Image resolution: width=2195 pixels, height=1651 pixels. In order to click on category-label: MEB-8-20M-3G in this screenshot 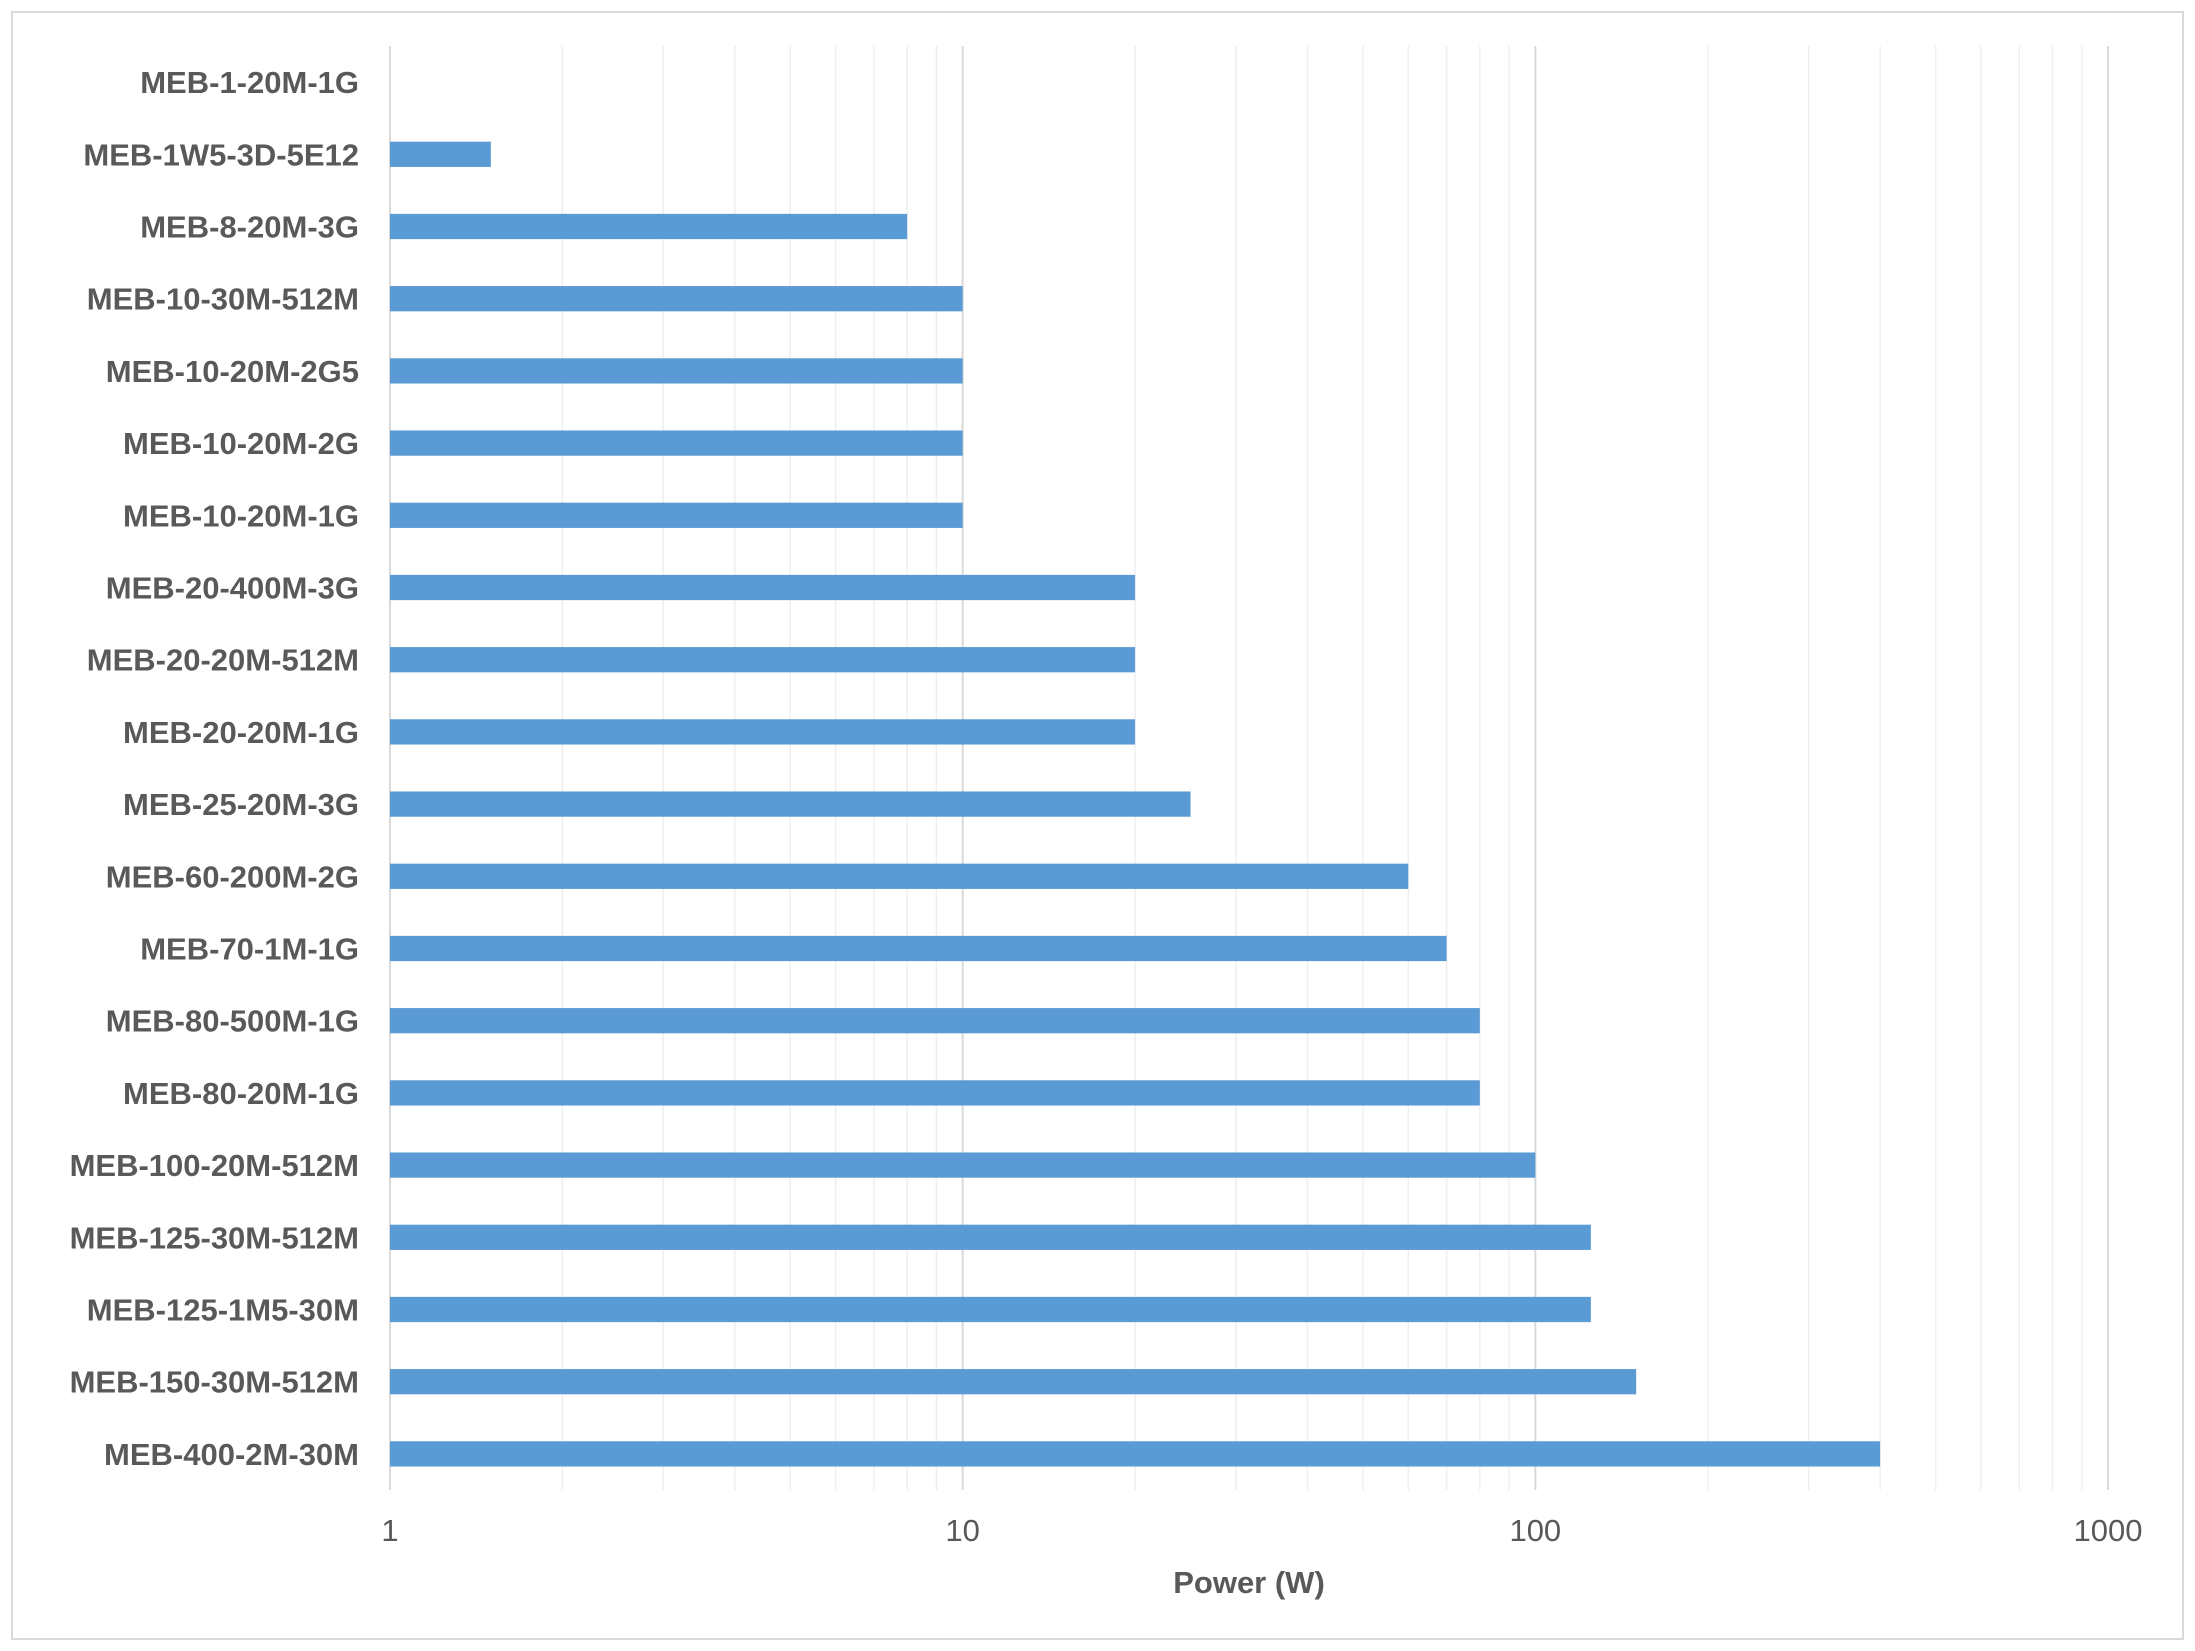, I will do `click(249, 227)`.